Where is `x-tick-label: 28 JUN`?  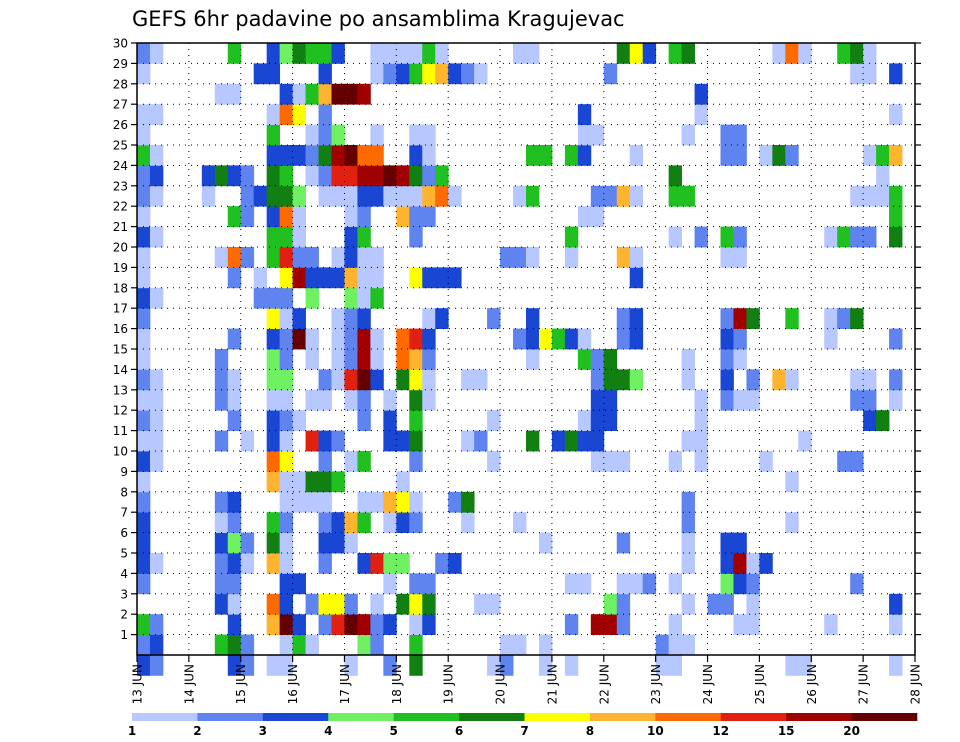
x-tick-label: 28 JUN is located at coordinates (916, 684).